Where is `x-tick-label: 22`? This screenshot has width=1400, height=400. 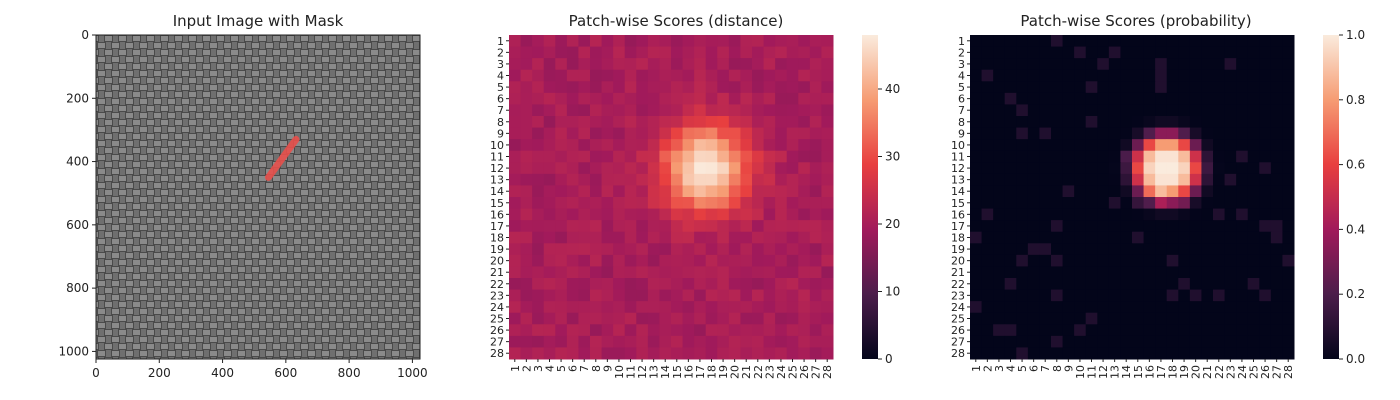
x-tick-label: 22 is located at coordinates (1219, 372).